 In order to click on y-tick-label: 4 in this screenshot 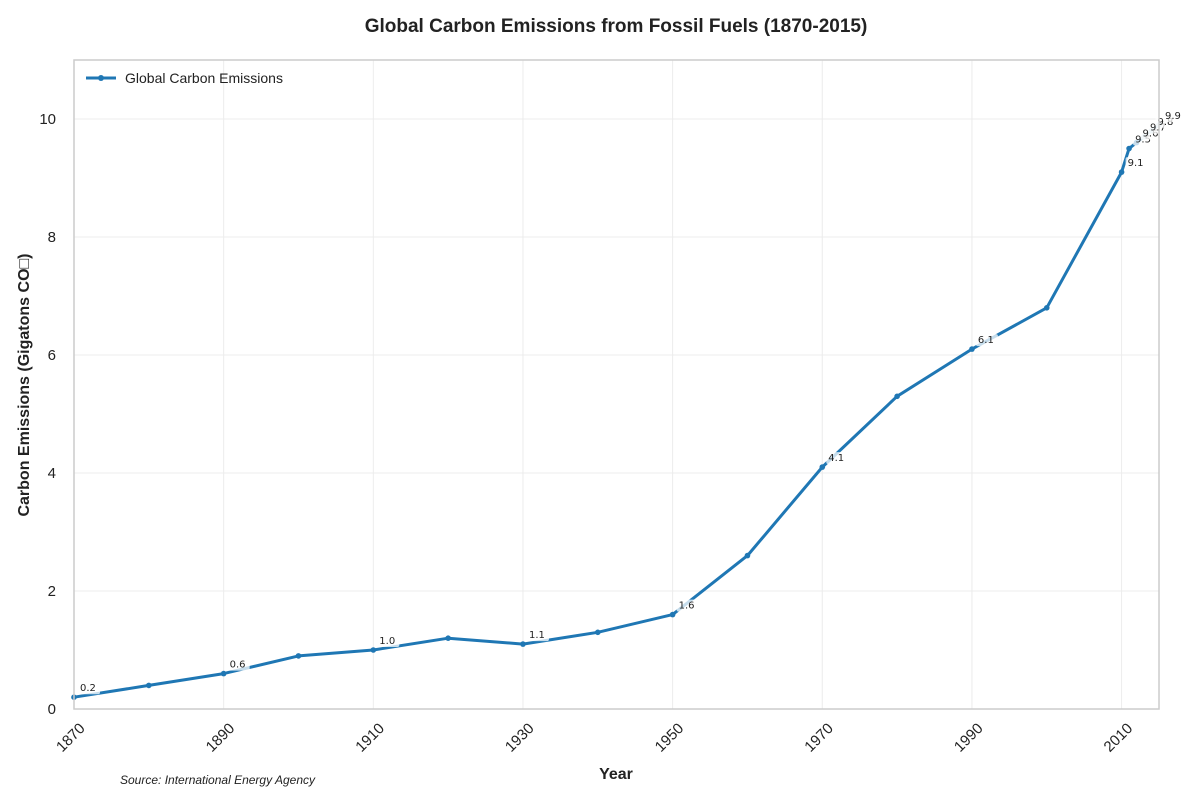, I will do `click(52, 473)`.